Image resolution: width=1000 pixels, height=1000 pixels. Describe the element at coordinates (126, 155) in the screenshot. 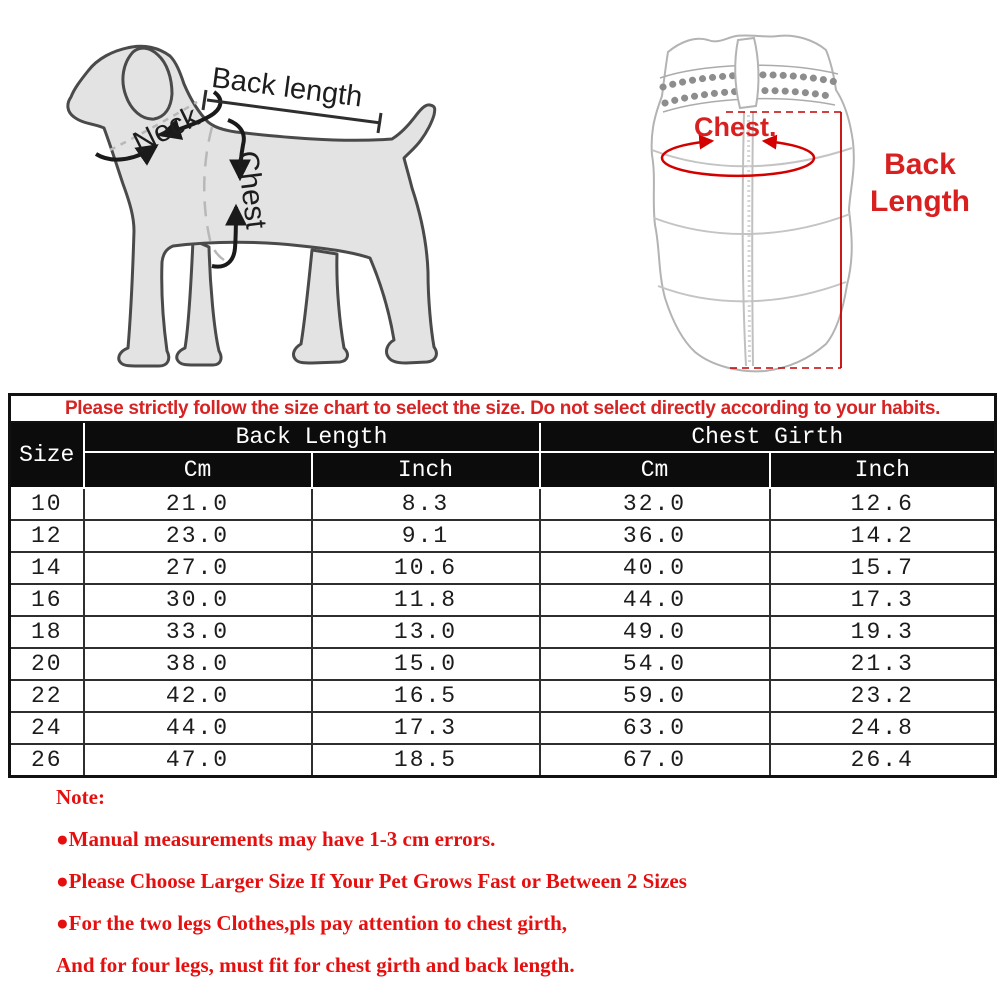

I see `neck-arrow-left` at that location.